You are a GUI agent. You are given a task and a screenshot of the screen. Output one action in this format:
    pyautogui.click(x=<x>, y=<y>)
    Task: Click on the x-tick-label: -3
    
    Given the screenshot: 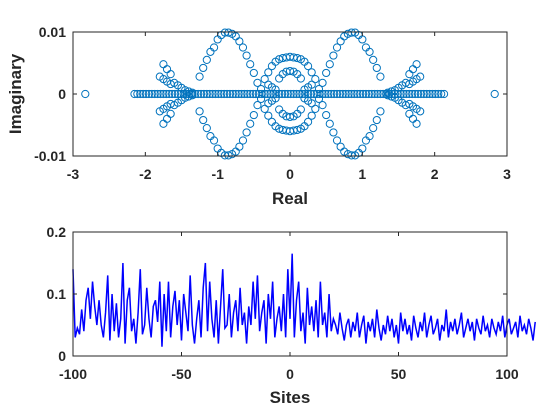 What is the action you would take?
    pyautogui.click(x=73, y=174)
    